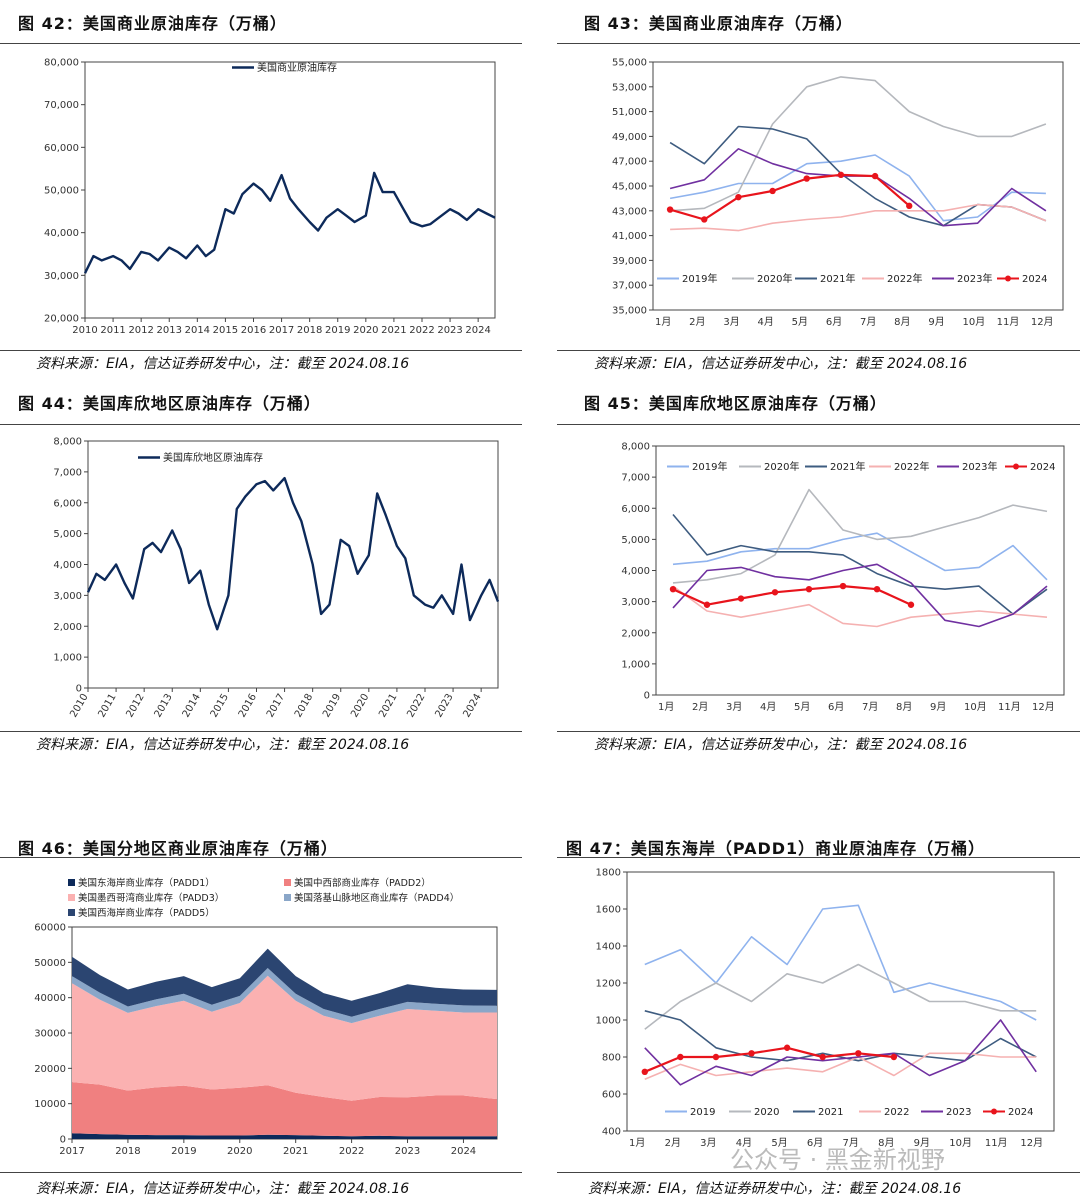 This screenshot has height=1202, width=1080. What do you see at coordinates (629, 63) in the screenshot?
I see `y-tick-label: 55,000` at bounding box center [629, 63].